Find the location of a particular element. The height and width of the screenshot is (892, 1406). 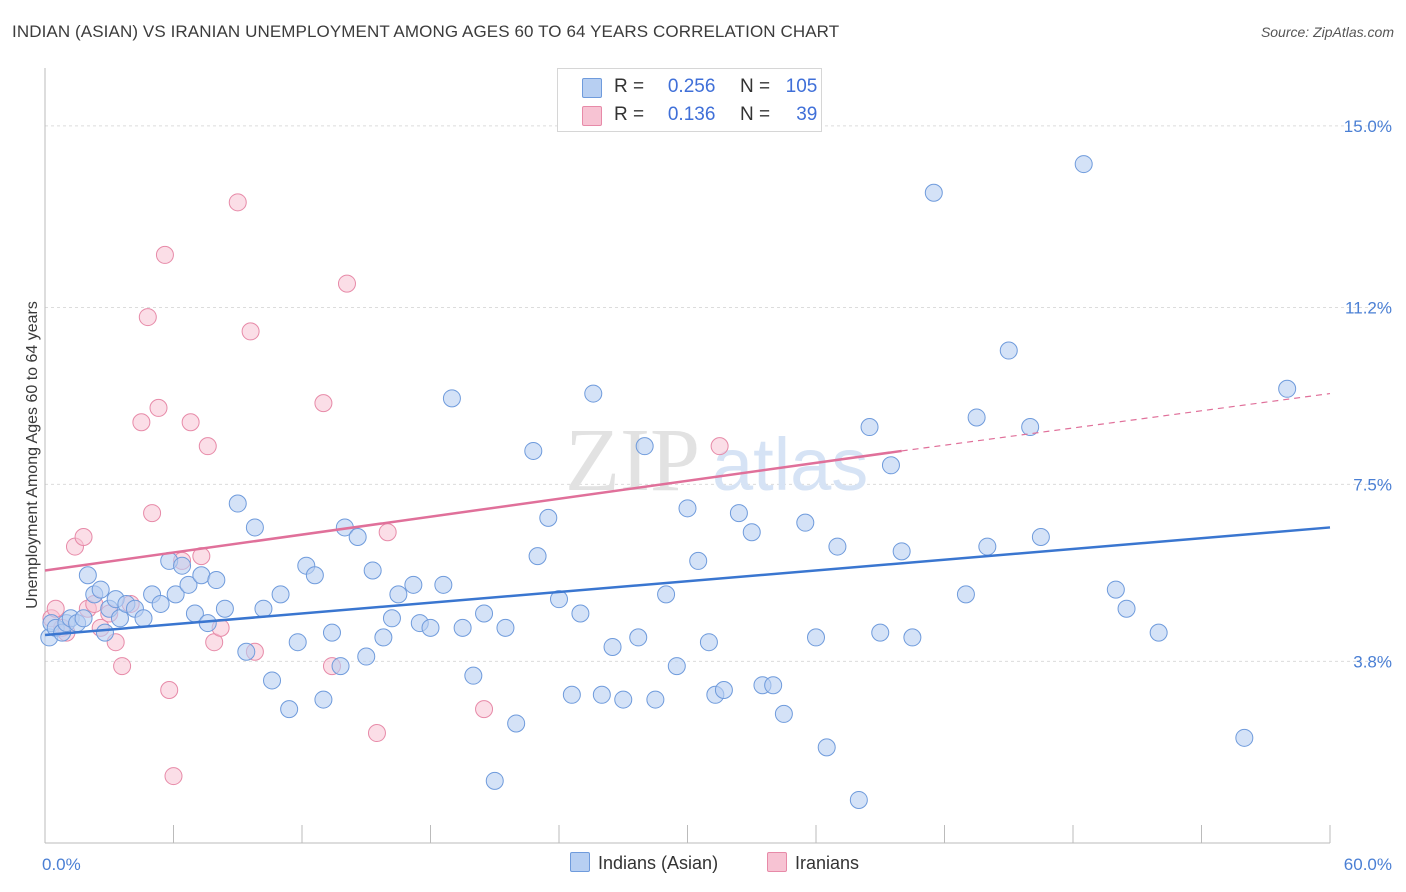

indians-legend-label: Indians (Asian) is located at coordinates (658, 863).